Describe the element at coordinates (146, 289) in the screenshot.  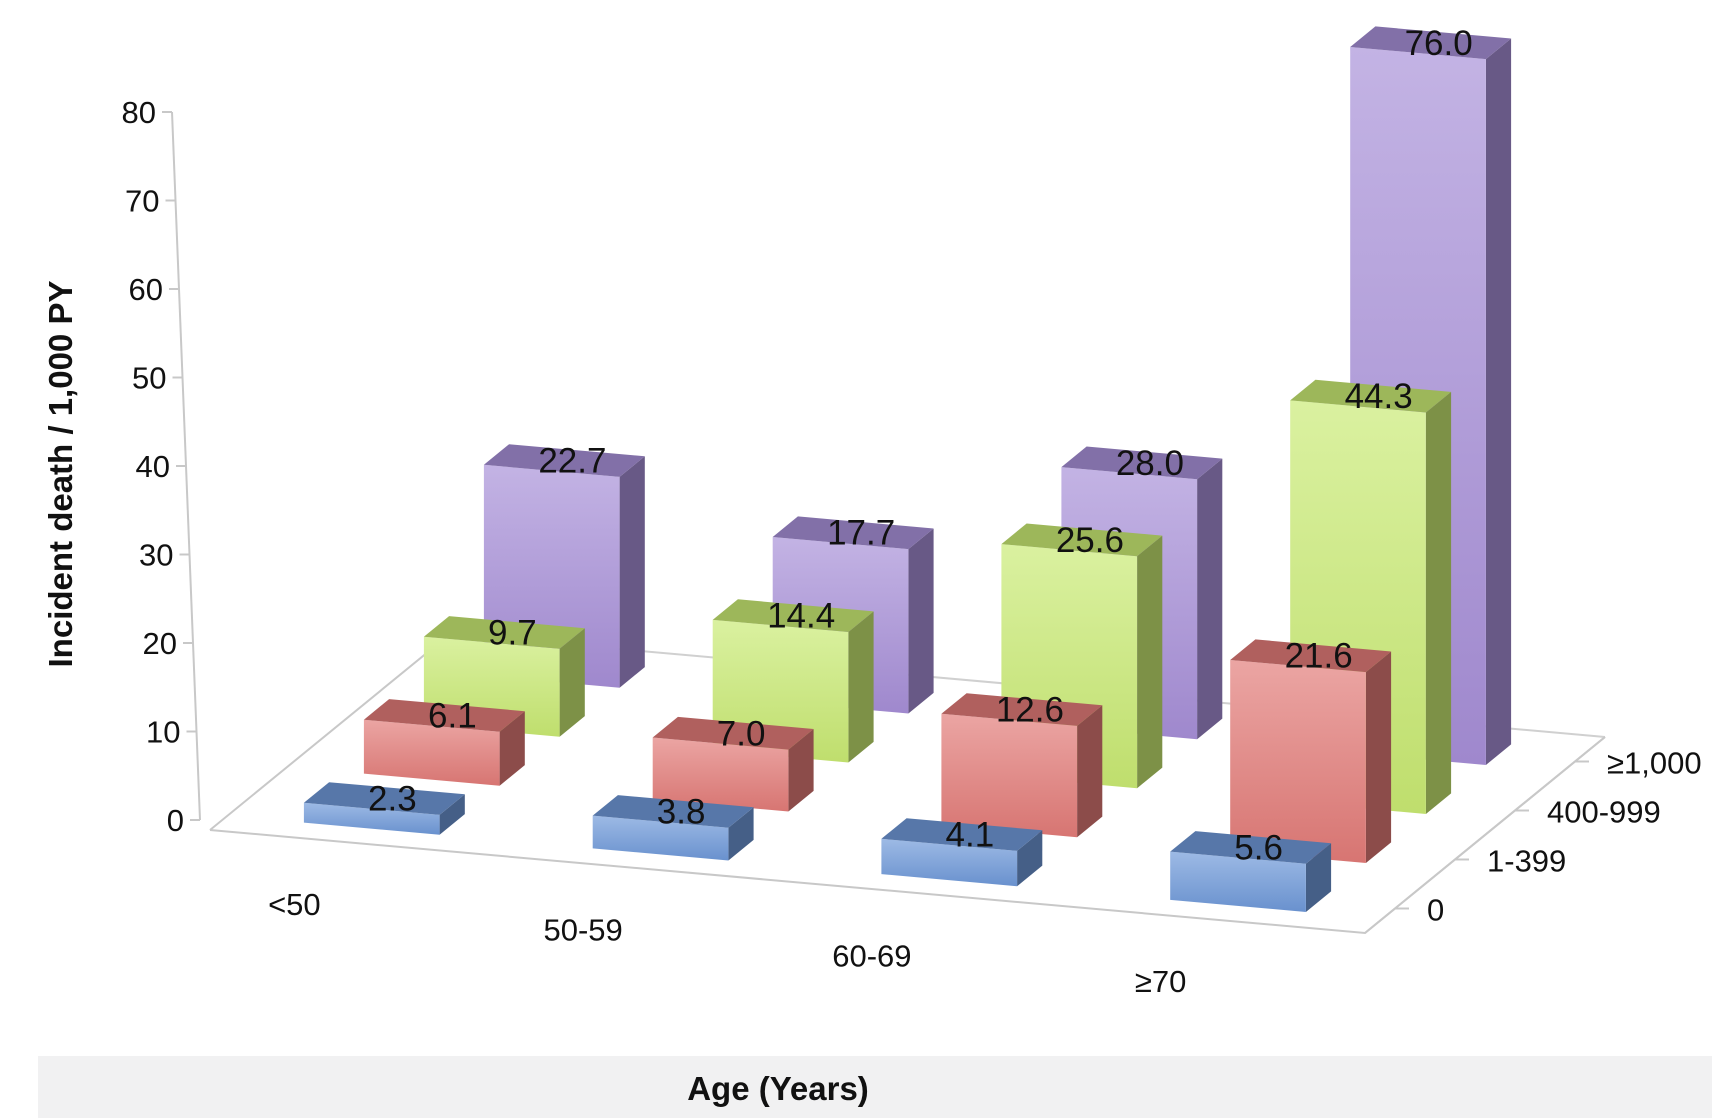
I see `y-tick-label: 60` at that location.